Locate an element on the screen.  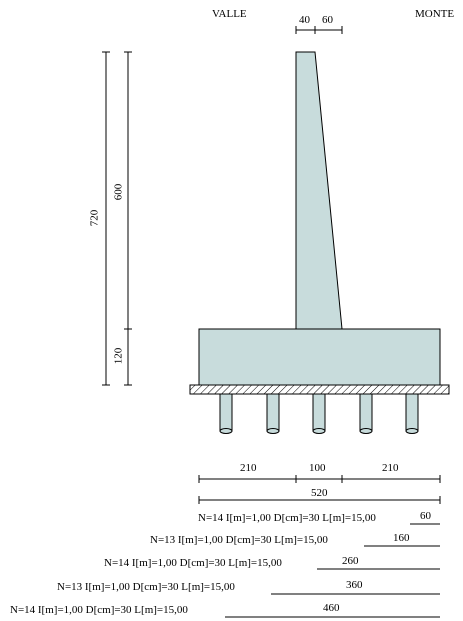
dim-base-height: 120 is located at coordinates (118, 356).